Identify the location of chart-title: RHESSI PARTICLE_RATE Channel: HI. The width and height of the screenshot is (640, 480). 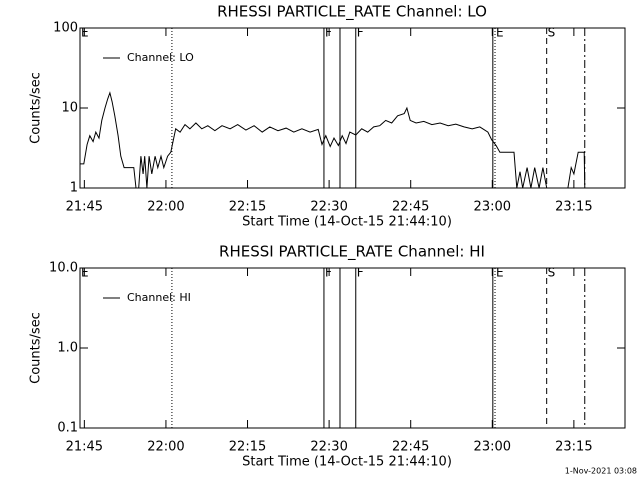
(352, 252).